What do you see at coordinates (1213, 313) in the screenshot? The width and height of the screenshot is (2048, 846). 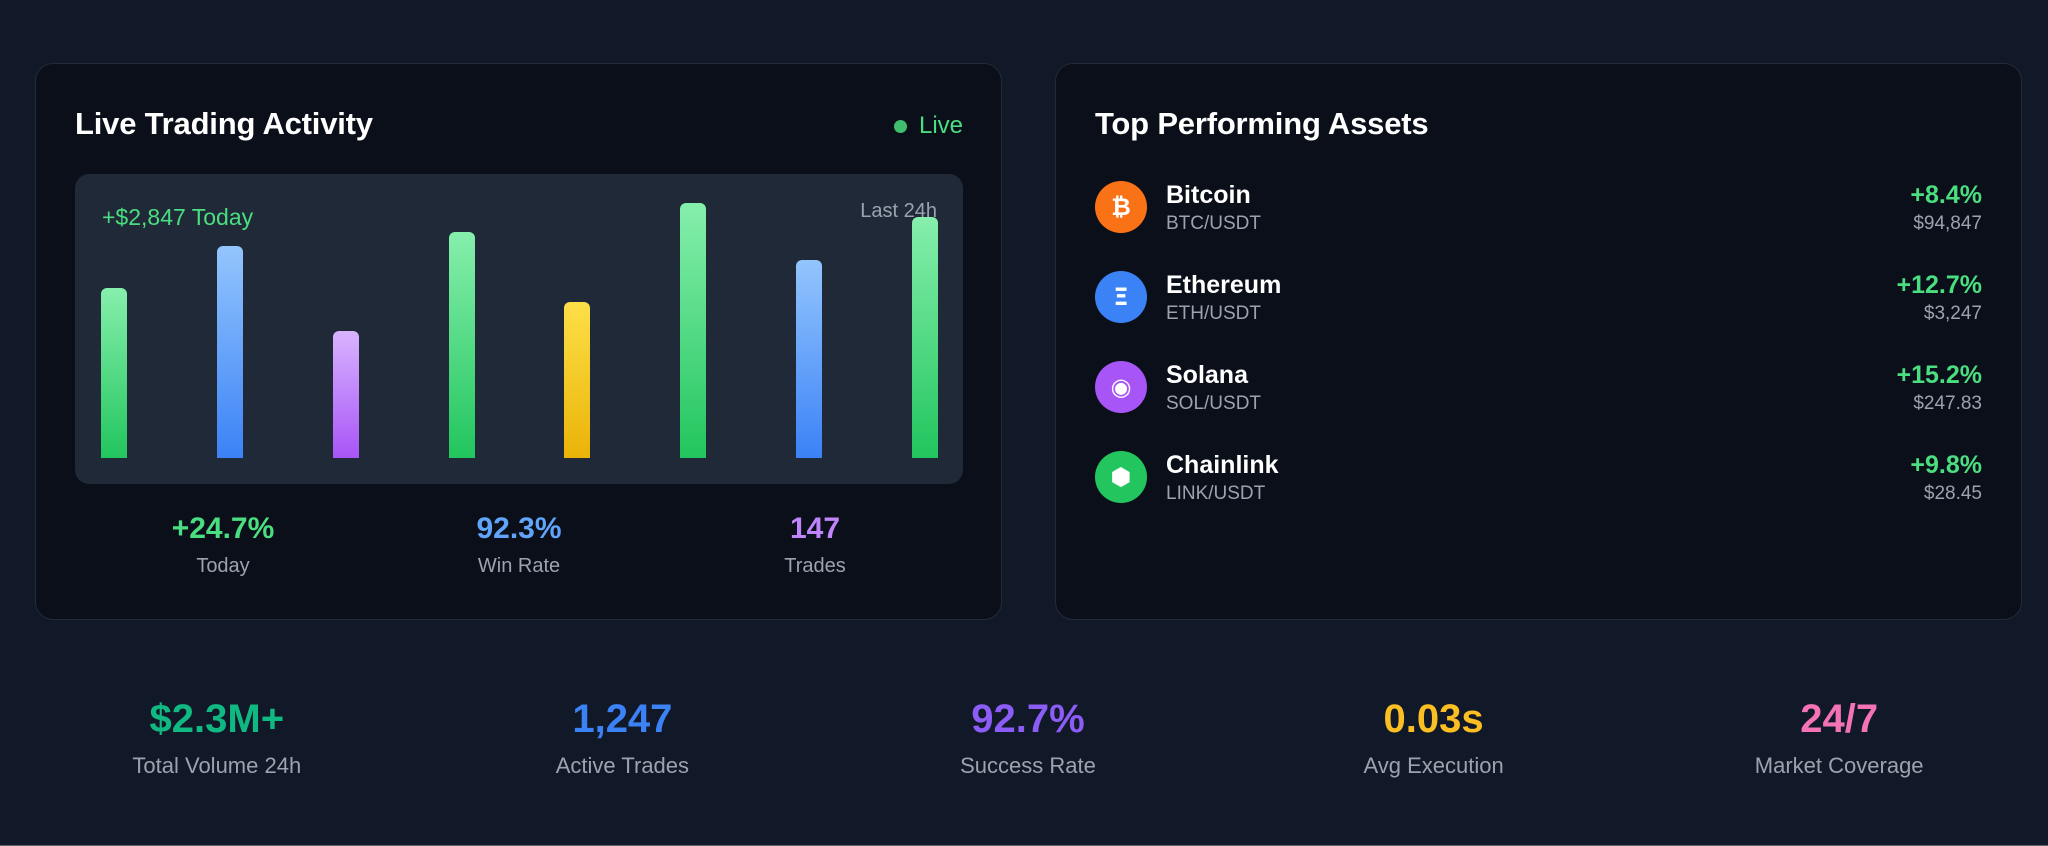 I see `asset-pair: ETH/USDT` at bounding box center [1213, 313].